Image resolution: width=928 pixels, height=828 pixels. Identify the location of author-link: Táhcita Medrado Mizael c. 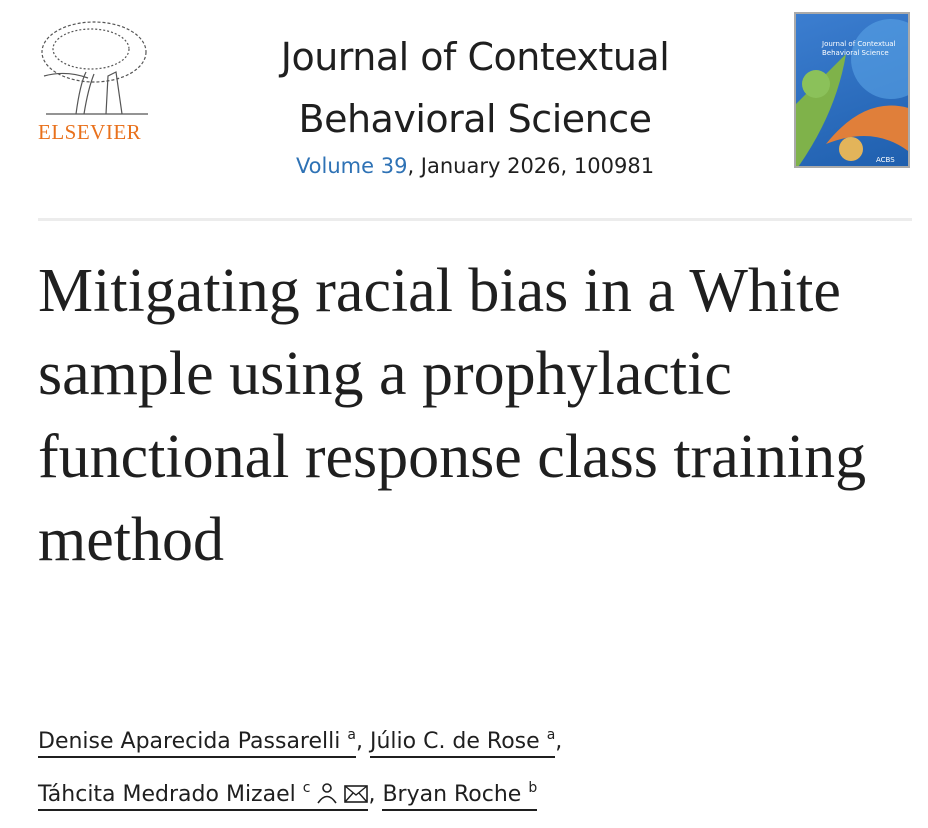
(203, 795).